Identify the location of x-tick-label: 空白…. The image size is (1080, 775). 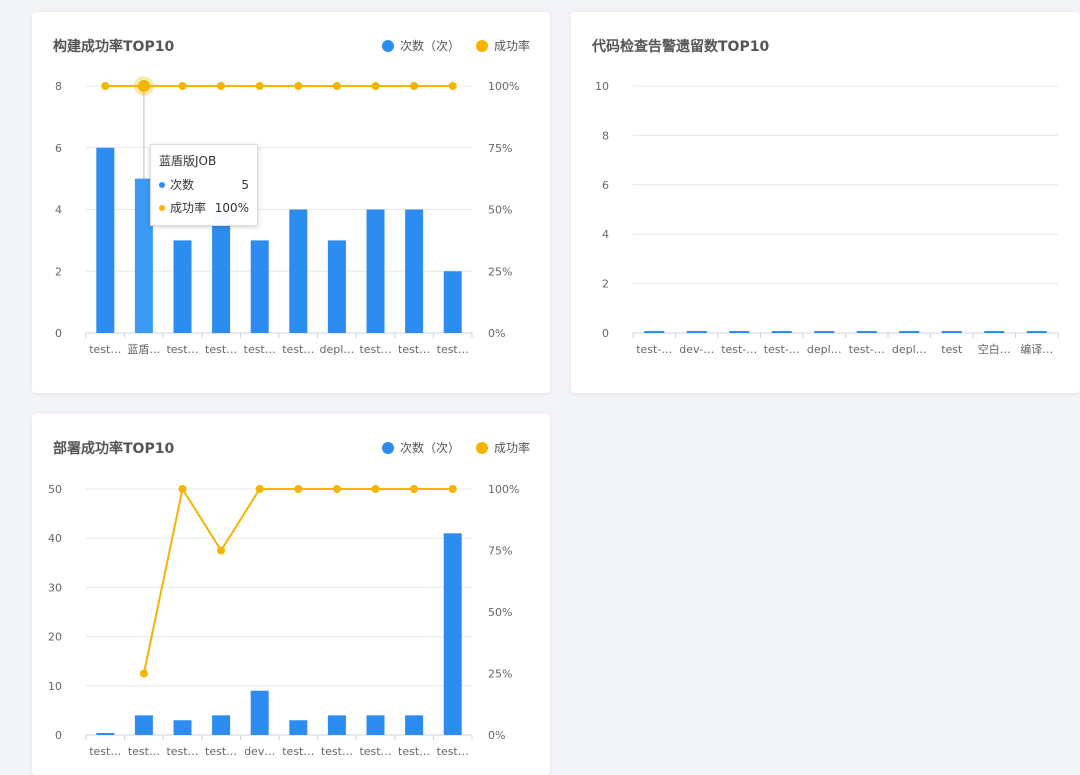
(994, 349).